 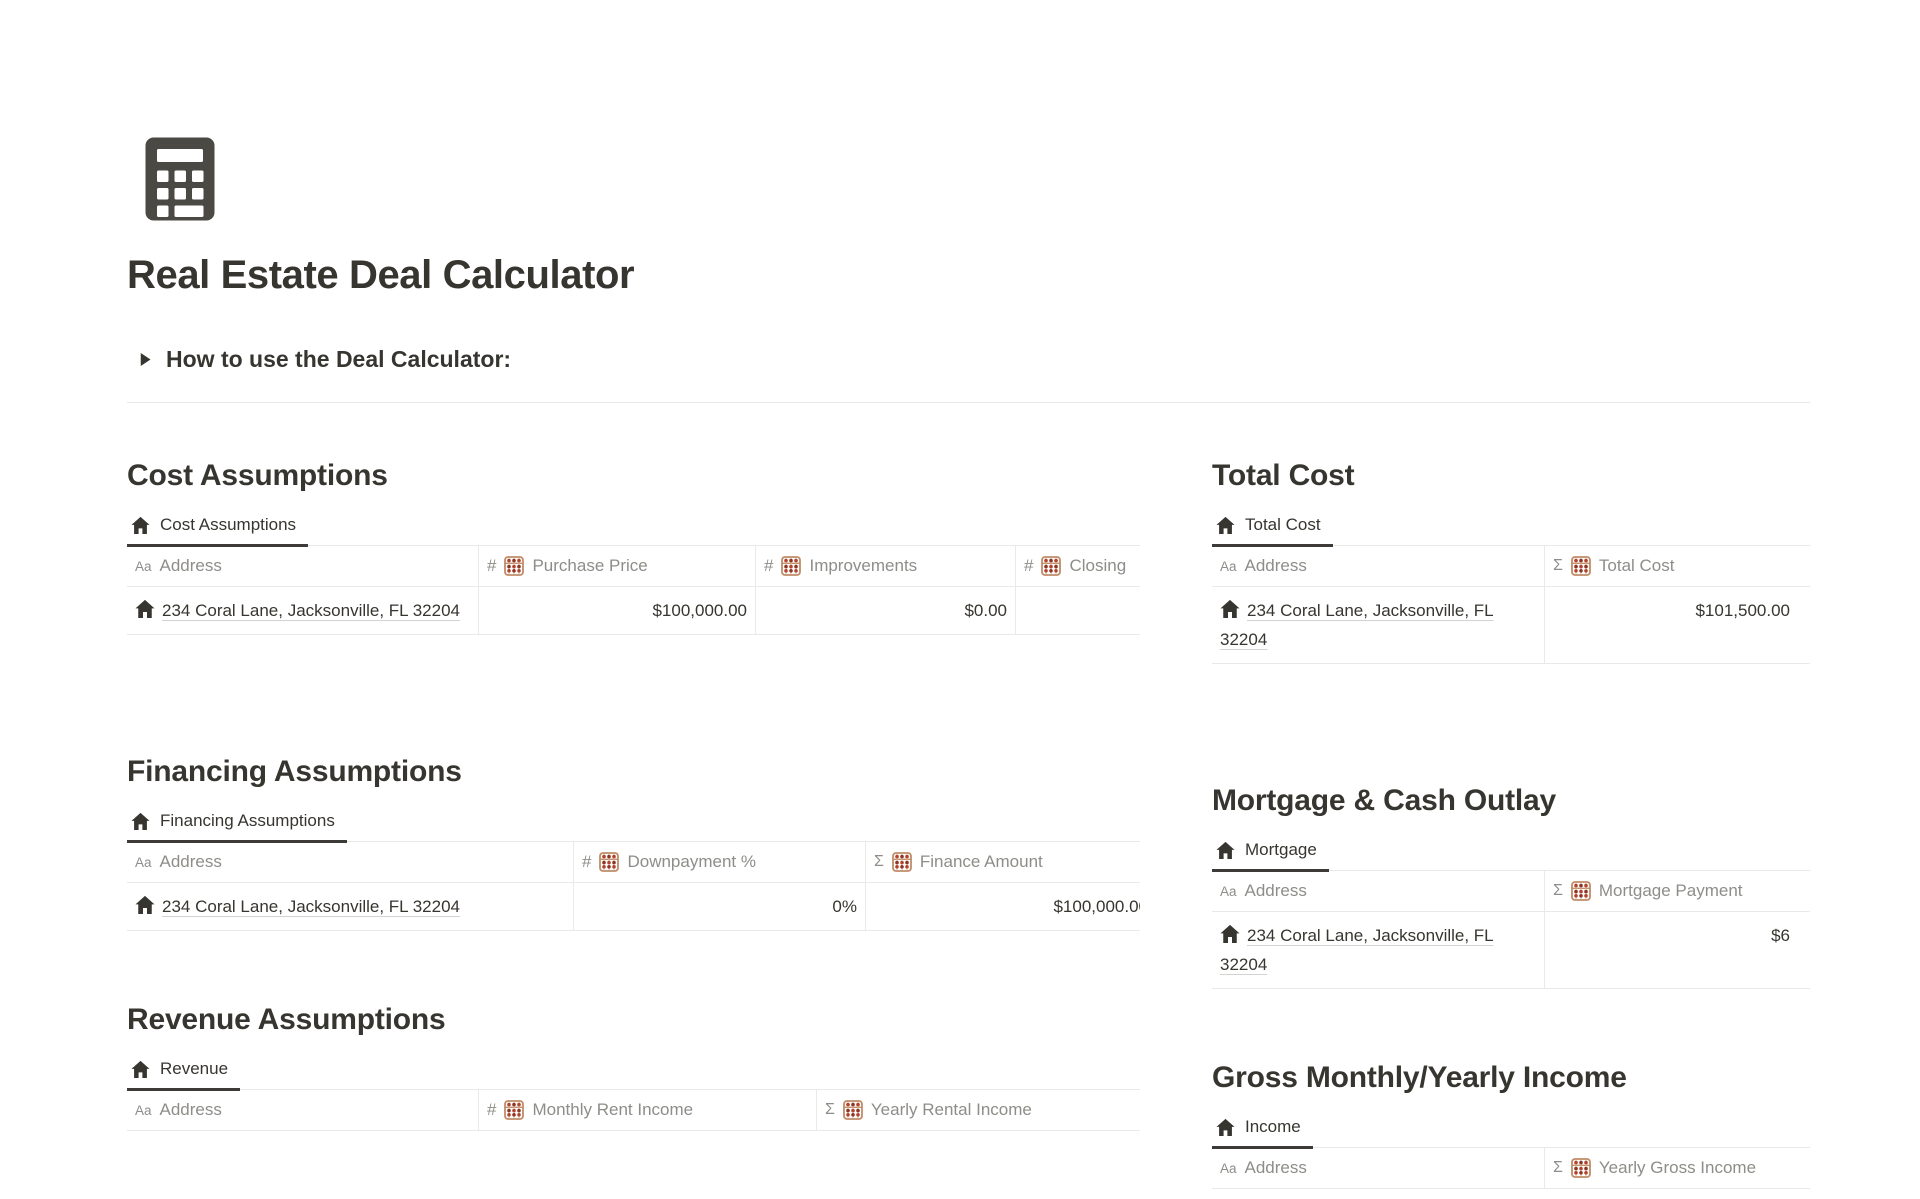 What do you see at coordinates (1677, 1167) in the screenshot?
I see `column-label: Yearly Gross Income` at bounding box center [1677, 1167].